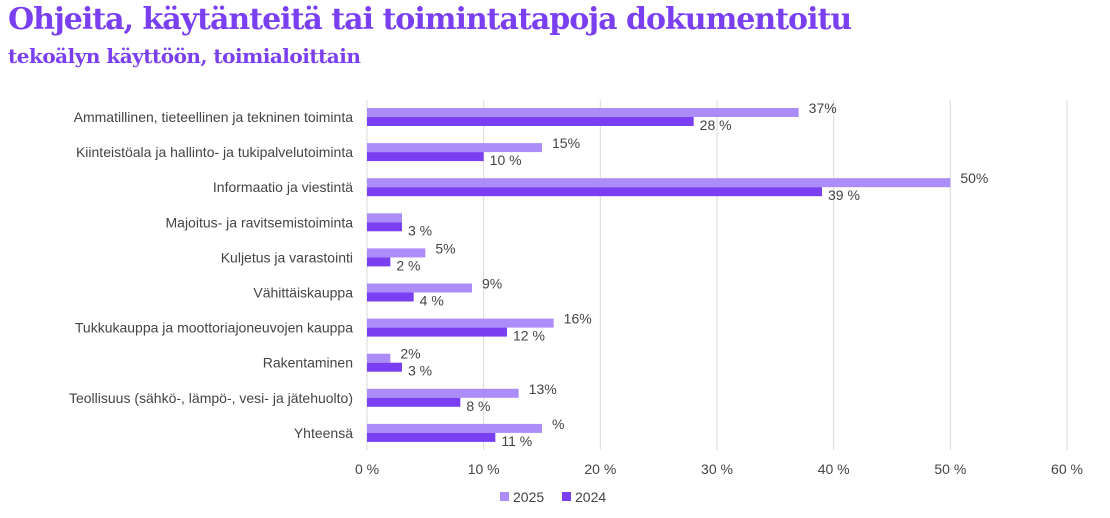 The image size is (1110, 518). I want to click on x-tick-label: 40 %, so click(834, 469).